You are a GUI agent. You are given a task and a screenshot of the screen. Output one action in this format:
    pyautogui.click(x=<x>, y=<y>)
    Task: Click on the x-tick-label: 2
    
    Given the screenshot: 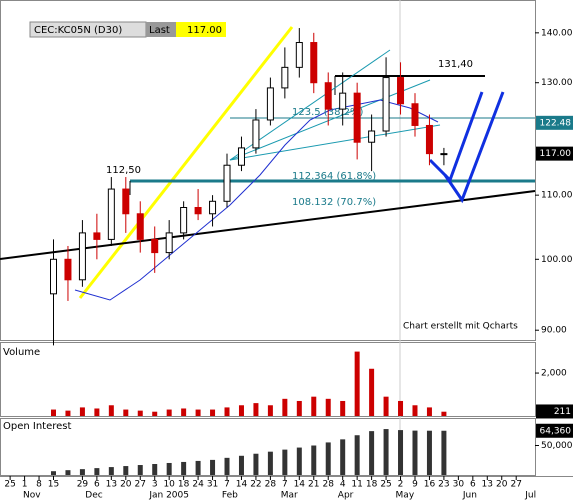 What is the action you would take?
    pyautogui.click(x=401, y=485)
    